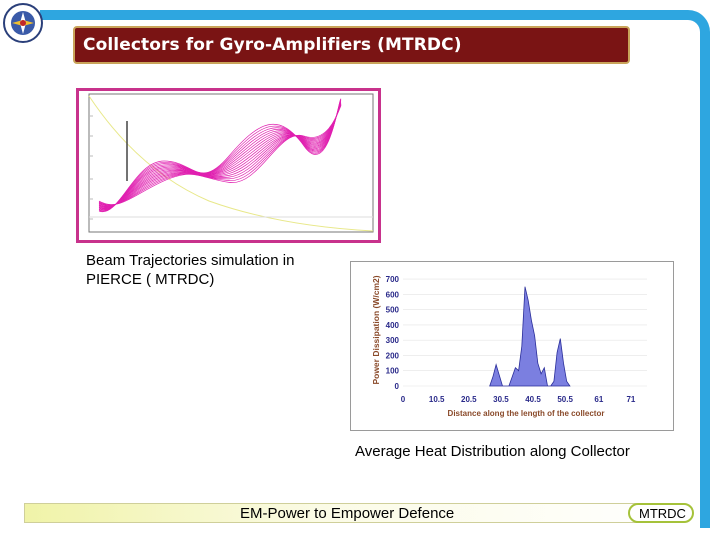 This screenshot has height=540, width=720. I want to click on title-bar: Collectors for Gyro-Amplifiers (MTRDC), so click(351, 45).